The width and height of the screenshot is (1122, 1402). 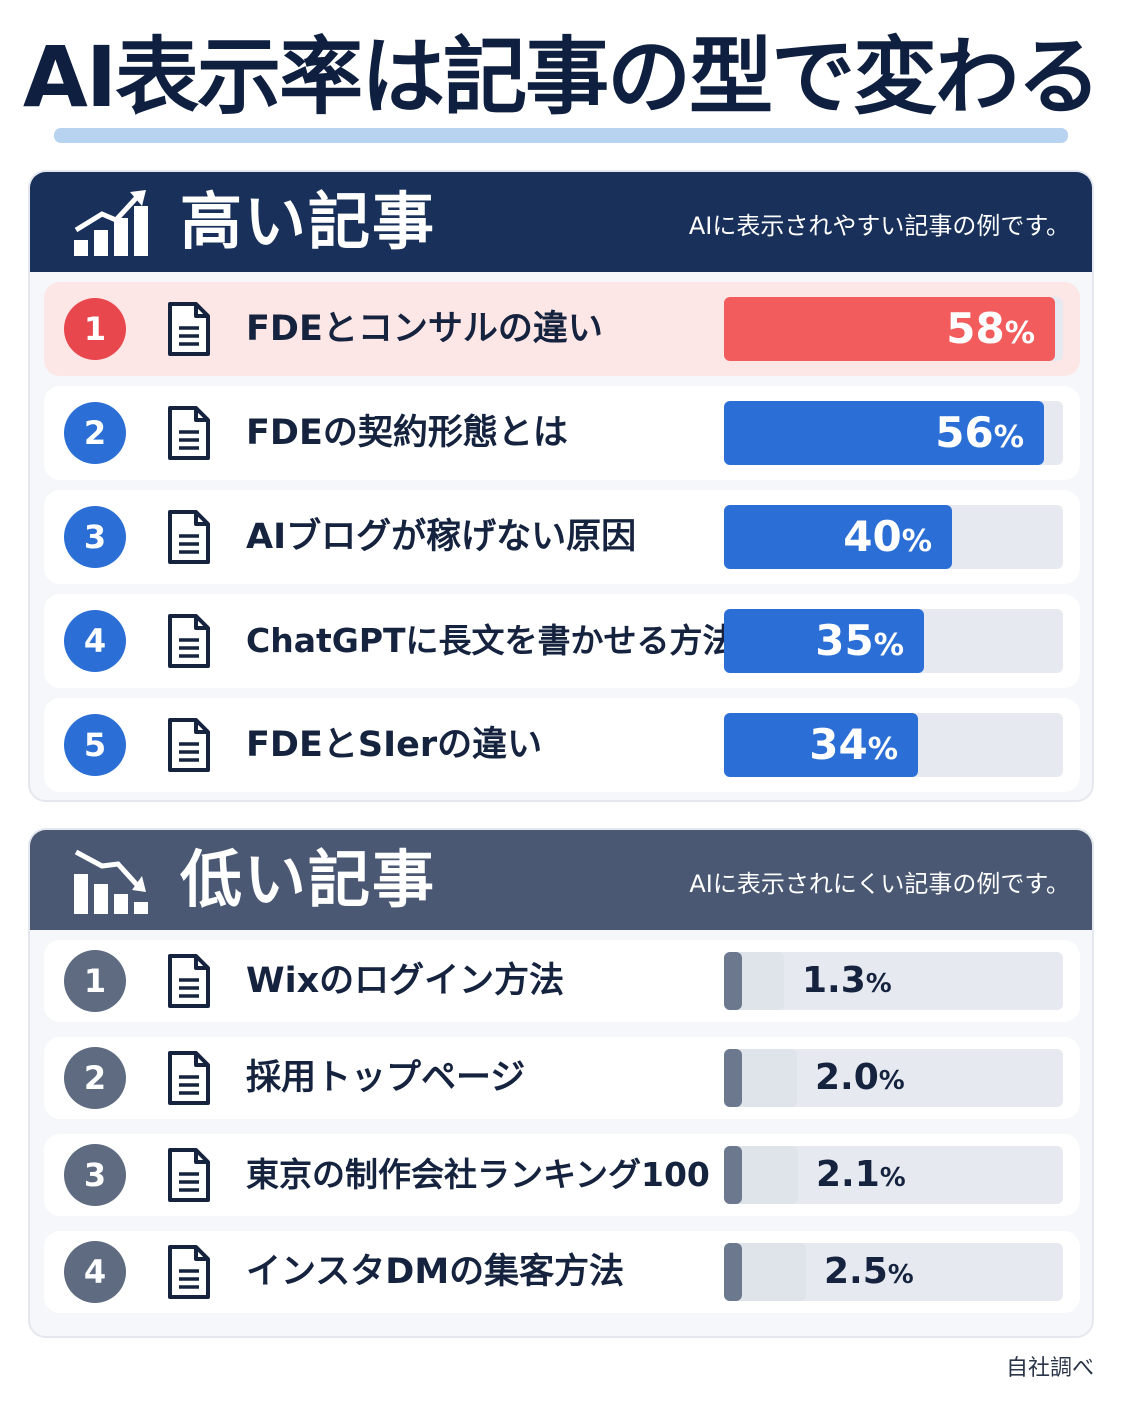 What do you see at coordinates (111, 881) in the screenshot?
I see `falling-bar-chart-icon` at bounding box center [111, 881].